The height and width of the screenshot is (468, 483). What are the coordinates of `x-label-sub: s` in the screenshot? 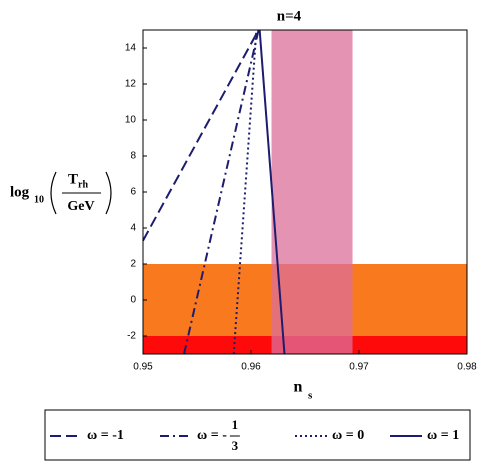 It's located at (310, 396).